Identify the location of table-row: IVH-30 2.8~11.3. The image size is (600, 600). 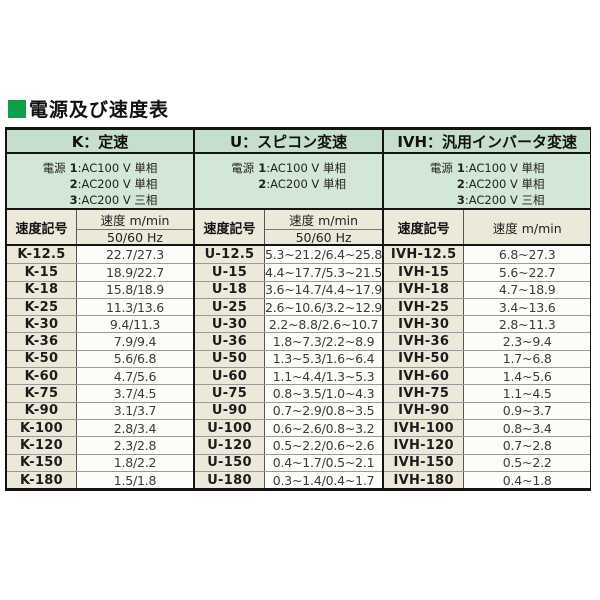
(487, 324).